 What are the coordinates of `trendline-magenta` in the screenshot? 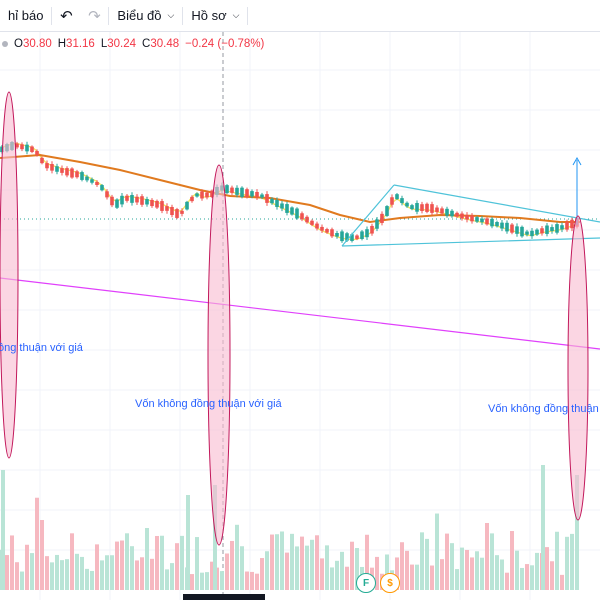 It's located at (300, 313).